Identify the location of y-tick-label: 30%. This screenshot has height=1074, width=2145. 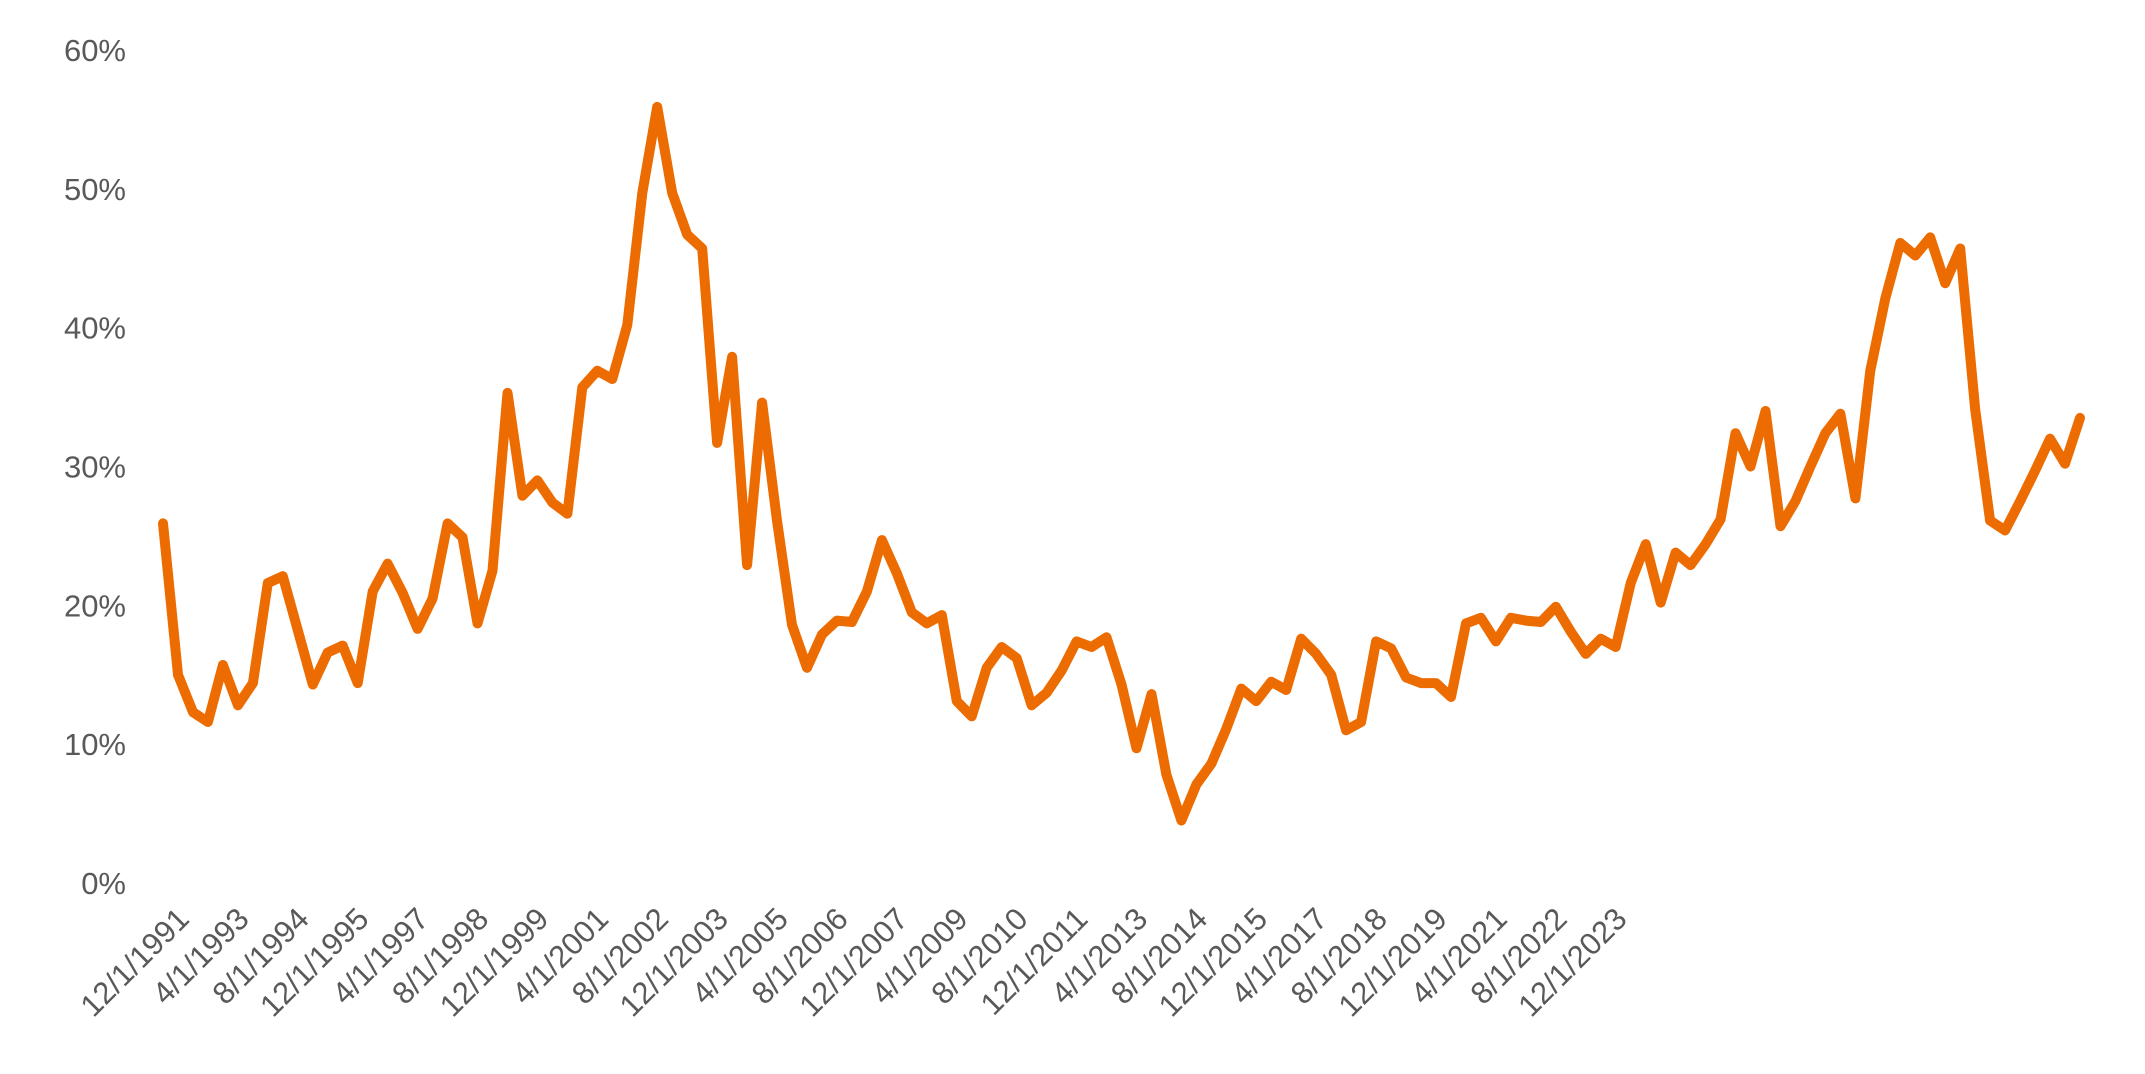
(95, 467).